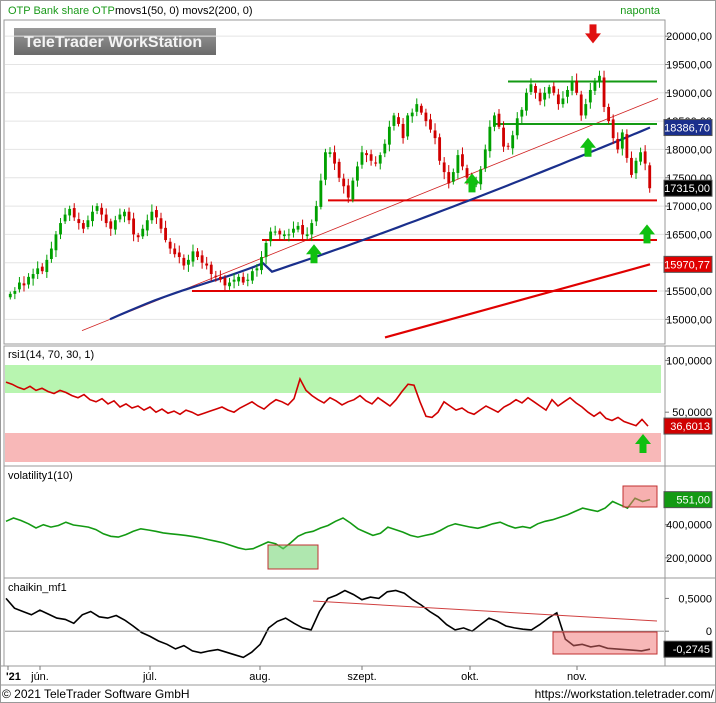  What do you see at coordinates (689, 94) in the screenshot?
I see `price-tick-label: 19000,00` at bounding box center [689, 94].